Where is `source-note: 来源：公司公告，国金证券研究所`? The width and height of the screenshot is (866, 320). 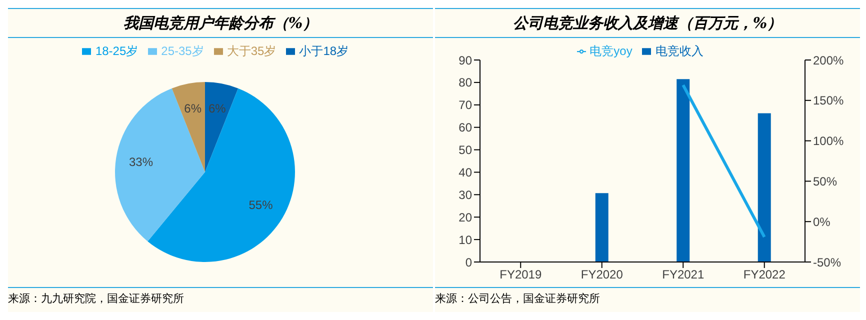 source-note: 来源：公司公告，国金证券研究所 is located at coordinates (518, 298).